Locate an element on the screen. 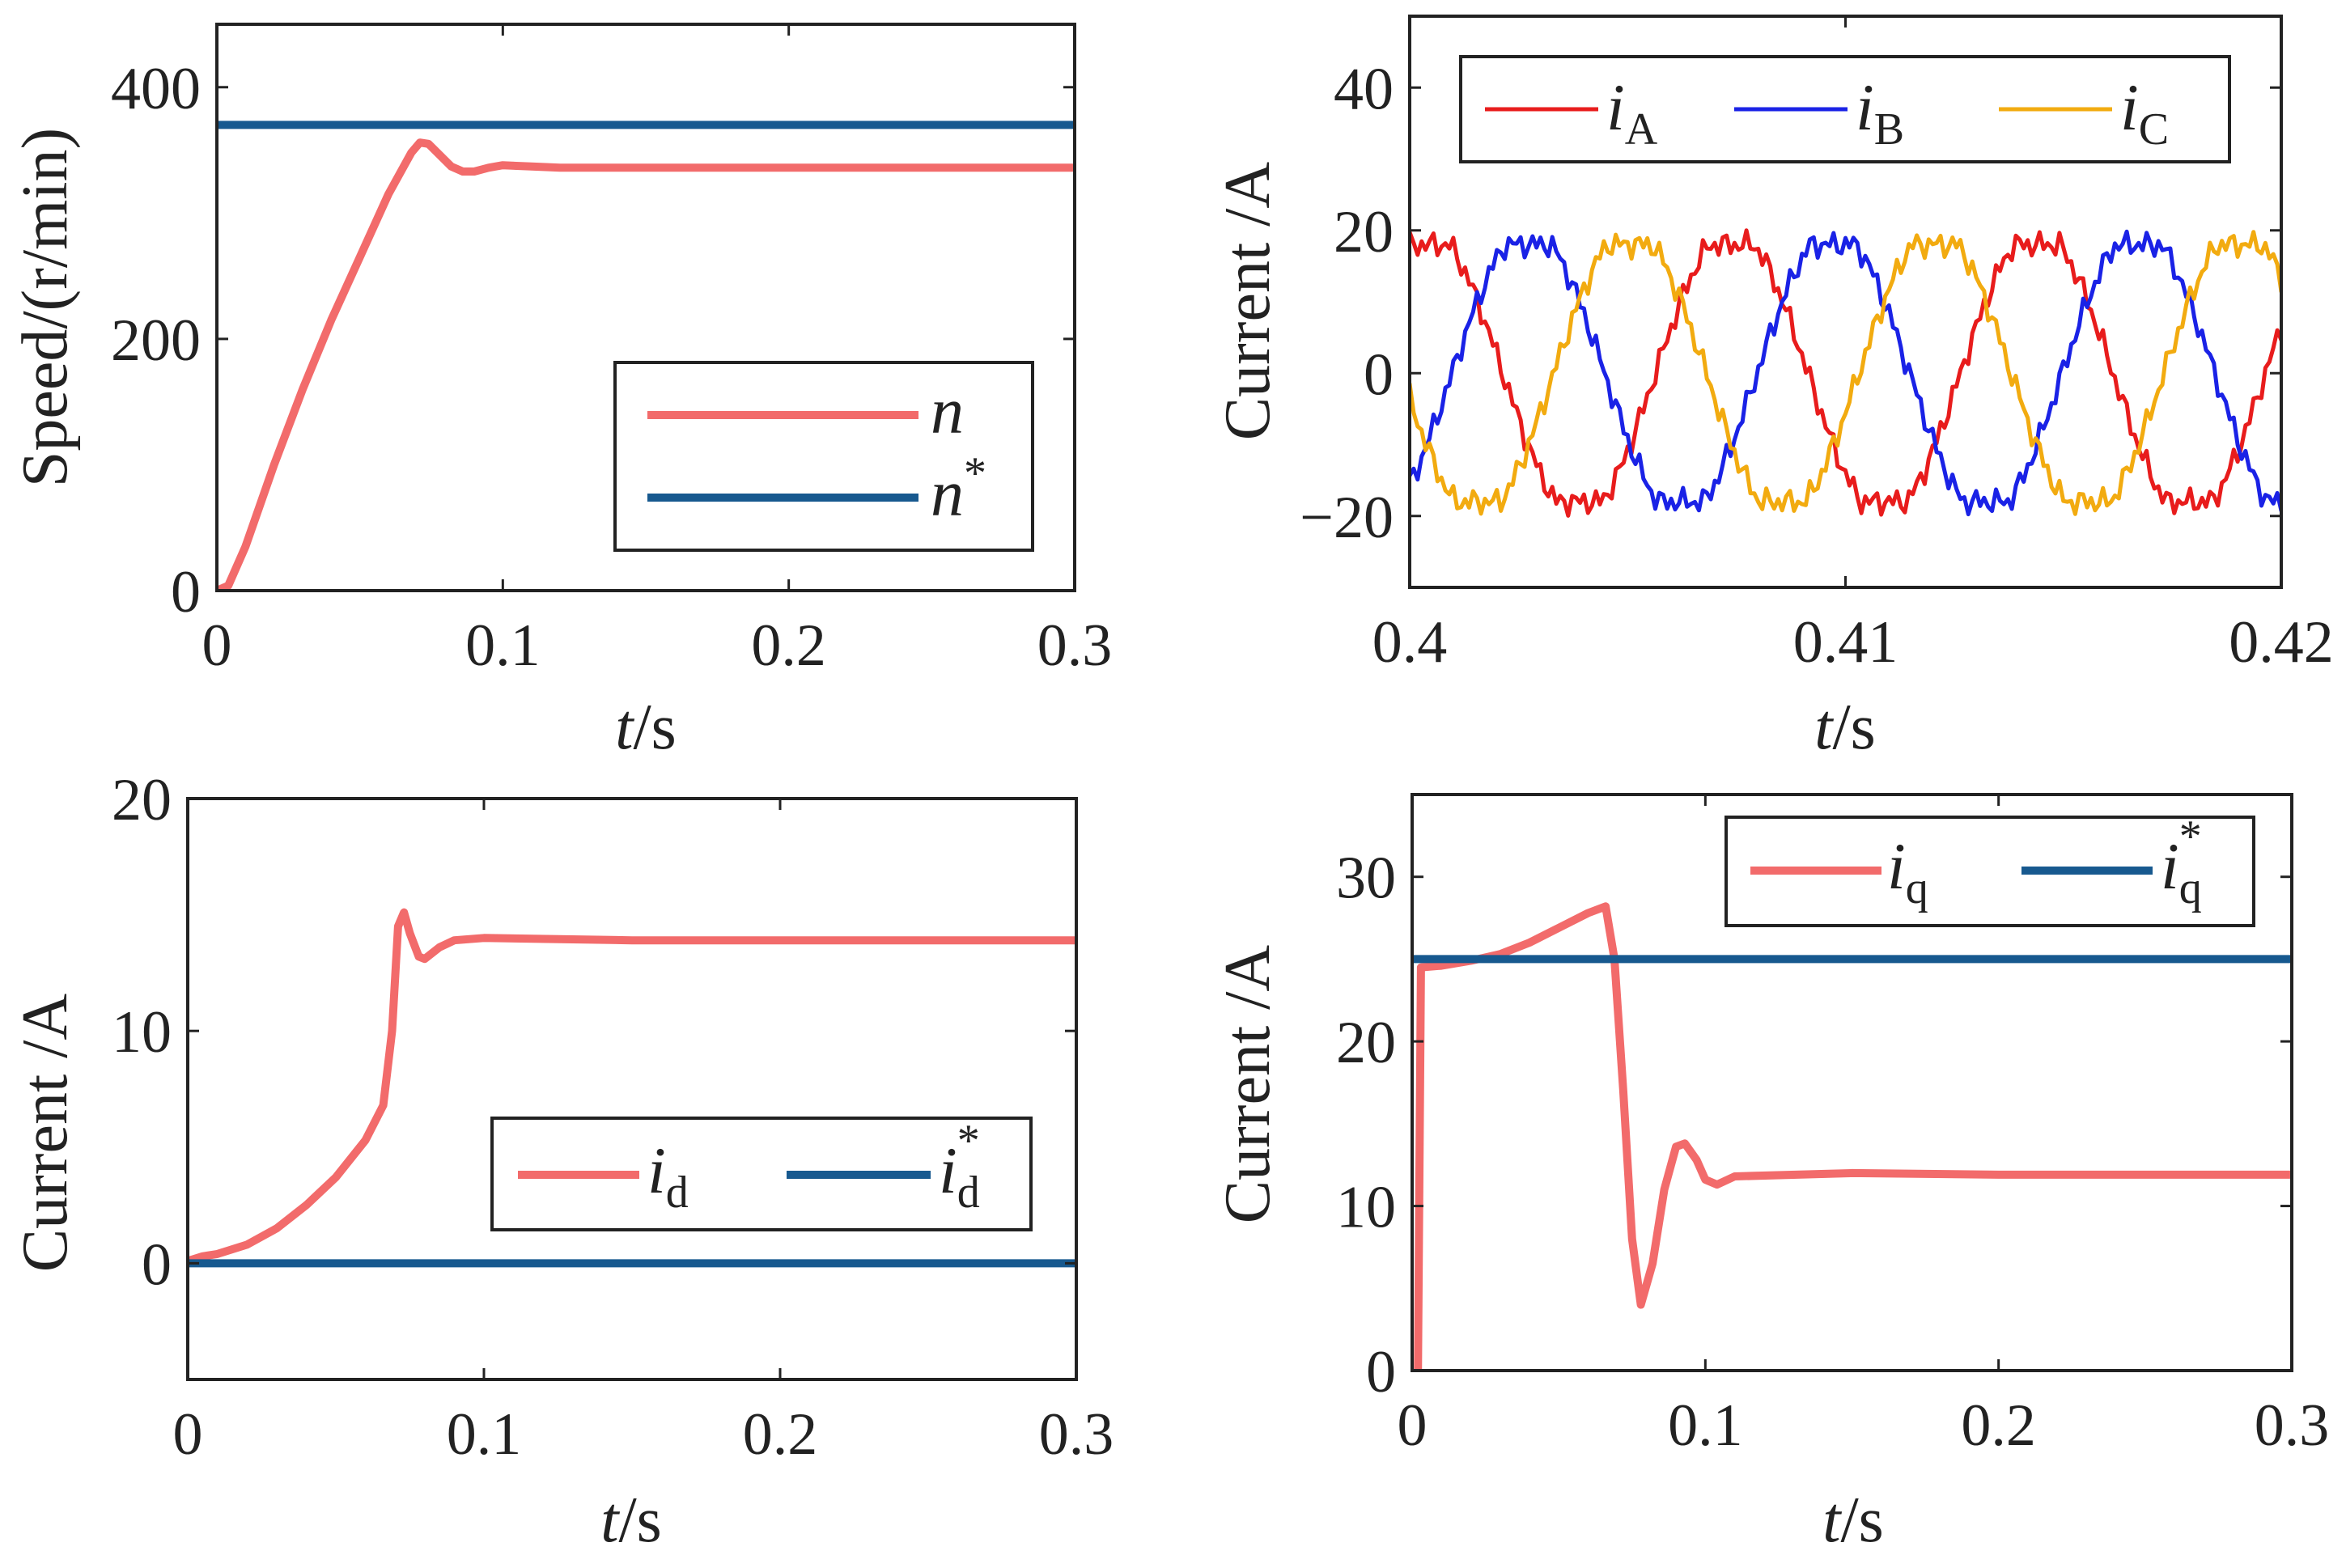 The width and height of the screenshot is (2346, 1568). y-tick-label: 200 is located at coordinates (156, 341).